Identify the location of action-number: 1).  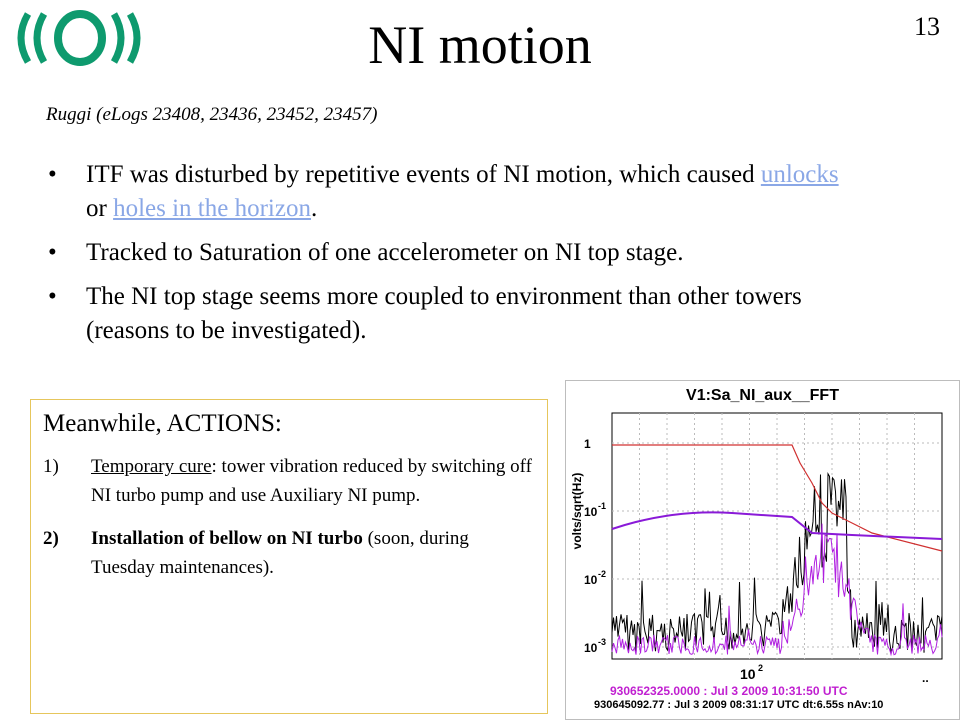
(51, 466).